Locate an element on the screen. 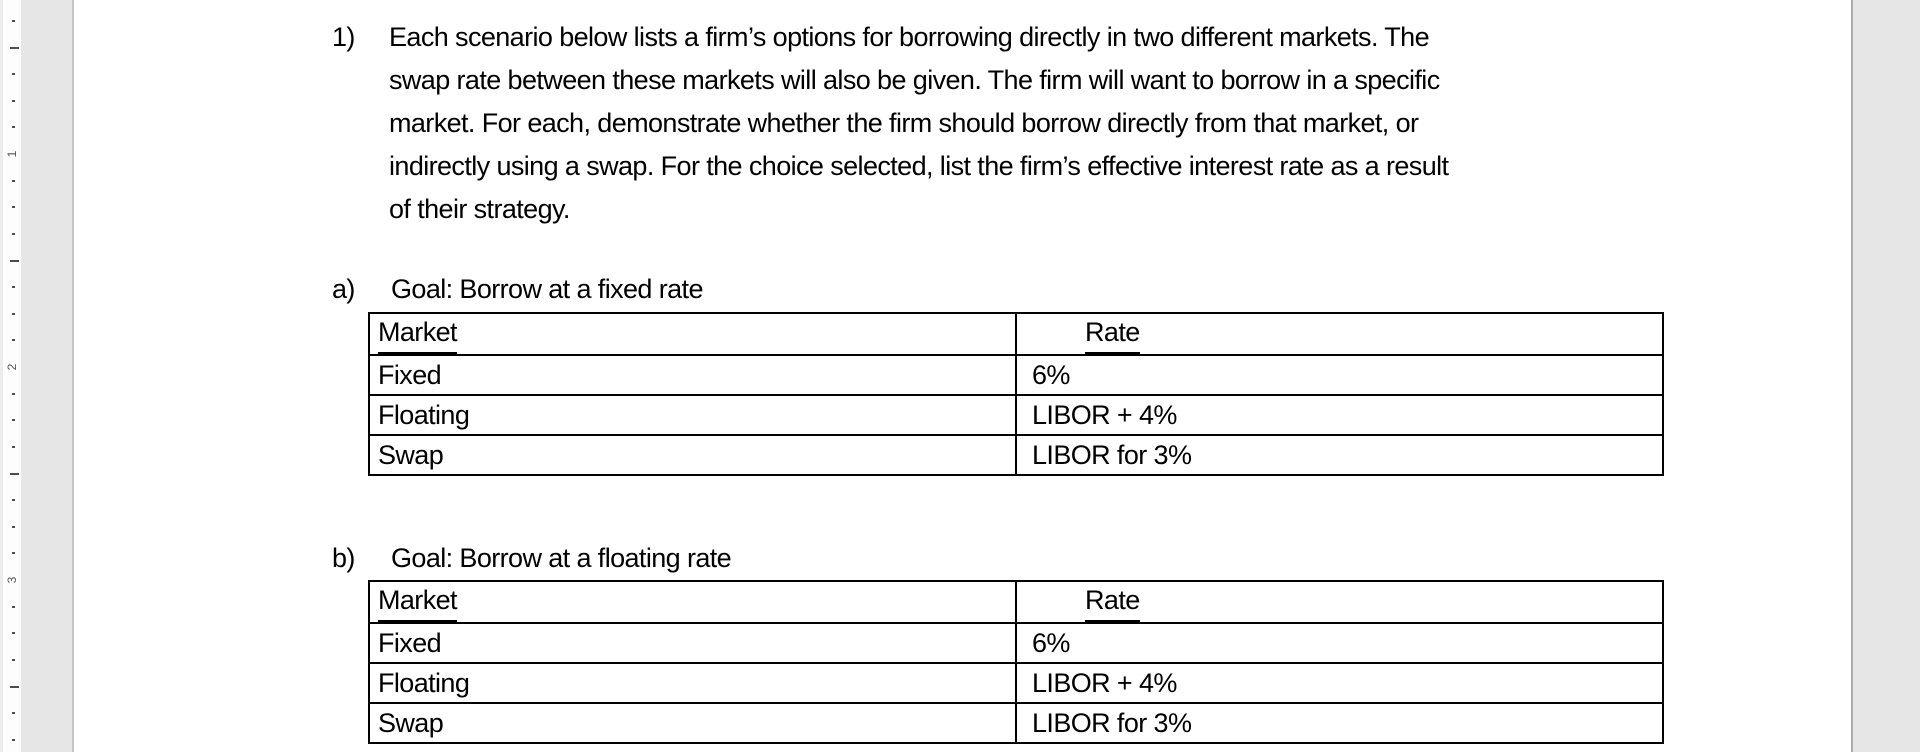 The height and width of the screenshot is (752, 1920). section-a-marker: a) is located at coordinates (343, 289).